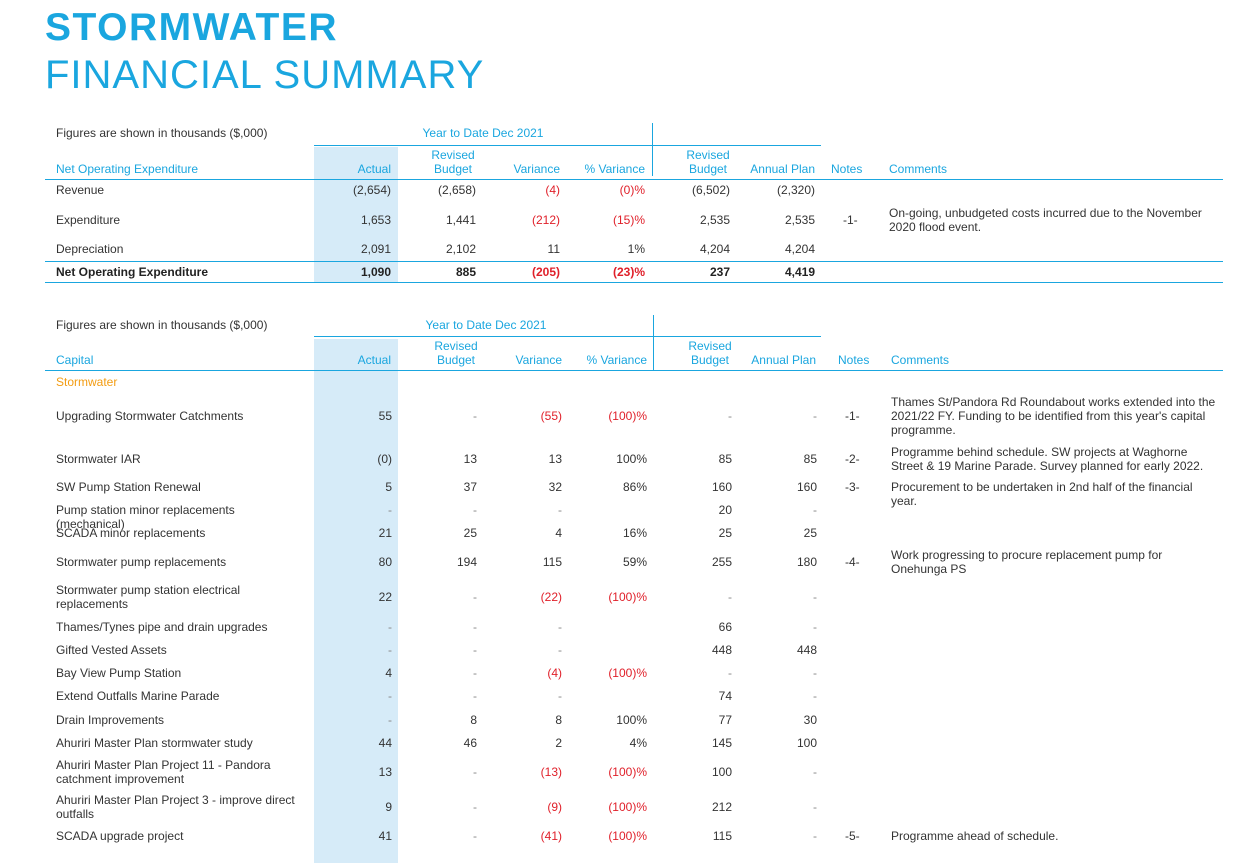 This screenshot has height=863, width=1252. What do you see at coordinates (806, 562) in the screenshot?
I see `capital-cell-annual_plan: 180` at bounding box center [806, 562].